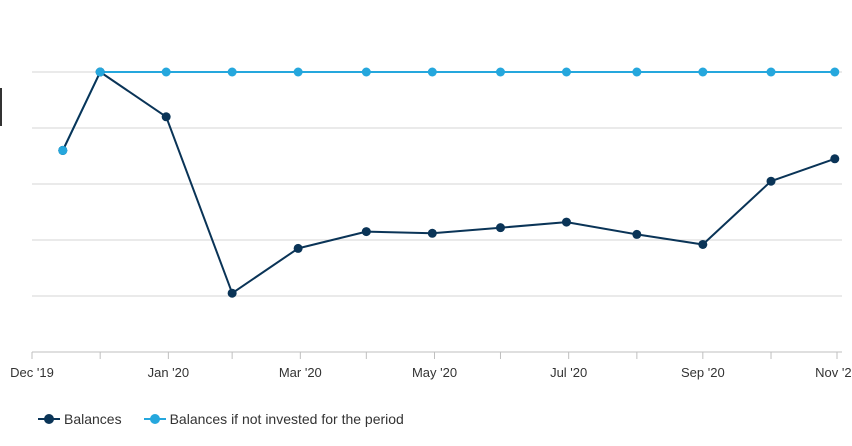 This screenshot has height=446, width=852. I want to click on series-overlay-points, so click(81, 111).